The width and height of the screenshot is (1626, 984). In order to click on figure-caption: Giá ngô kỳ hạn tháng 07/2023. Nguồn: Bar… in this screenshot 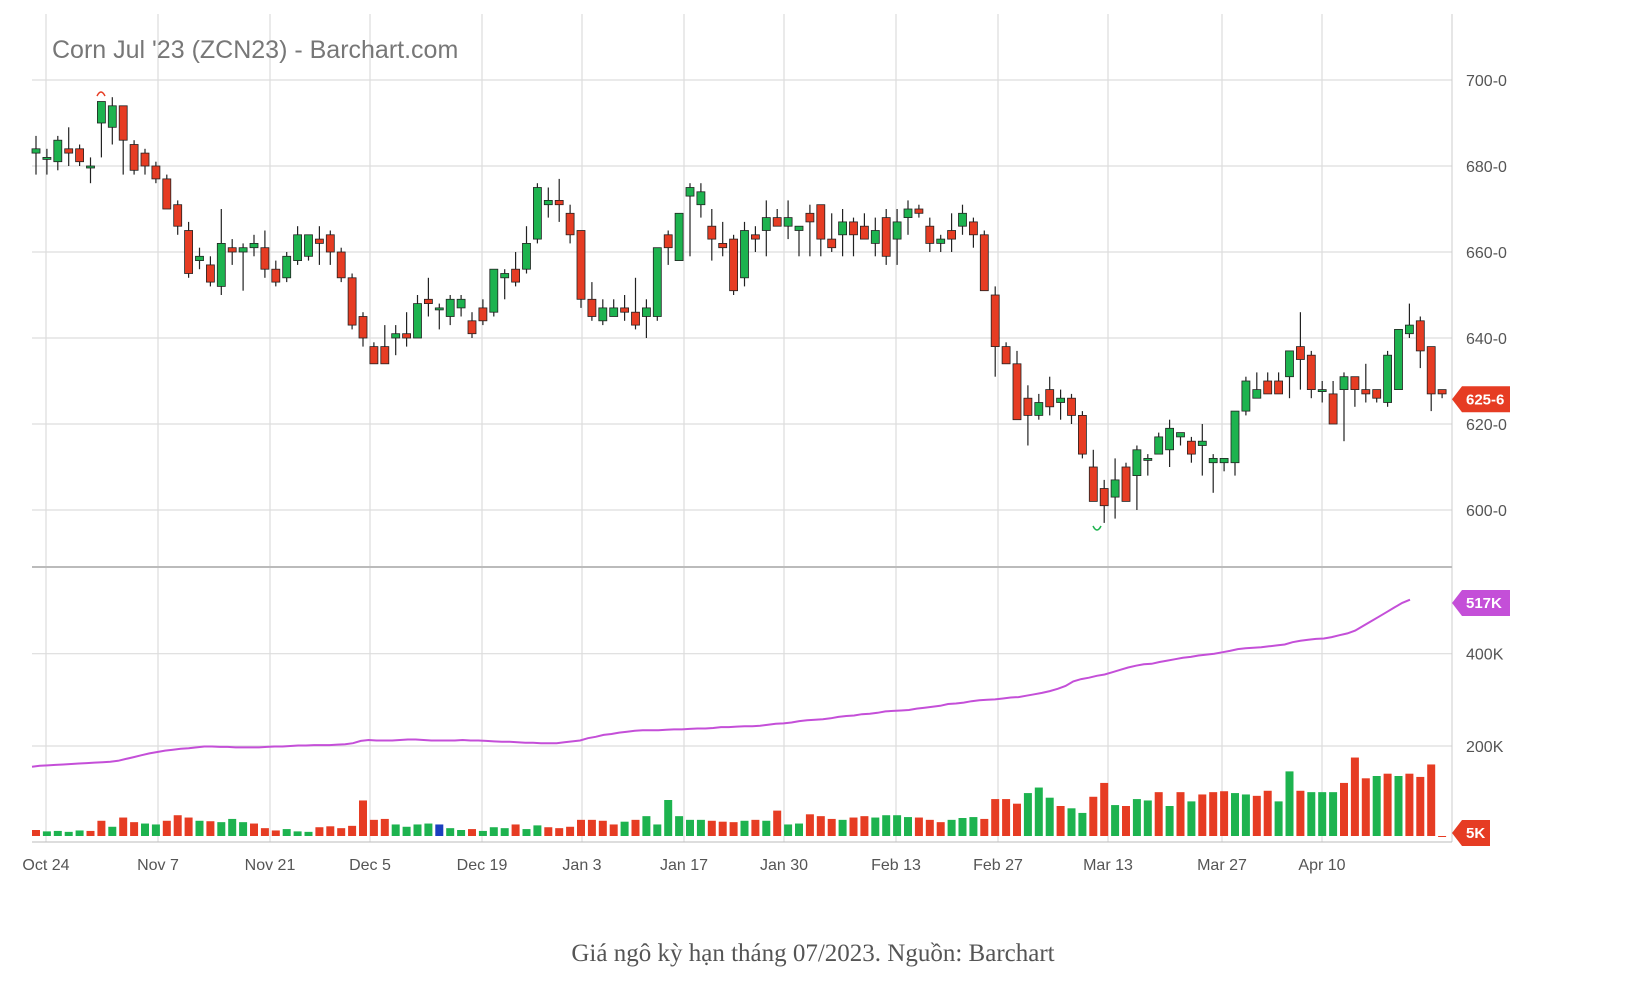, I will do `click(813, 953)`.